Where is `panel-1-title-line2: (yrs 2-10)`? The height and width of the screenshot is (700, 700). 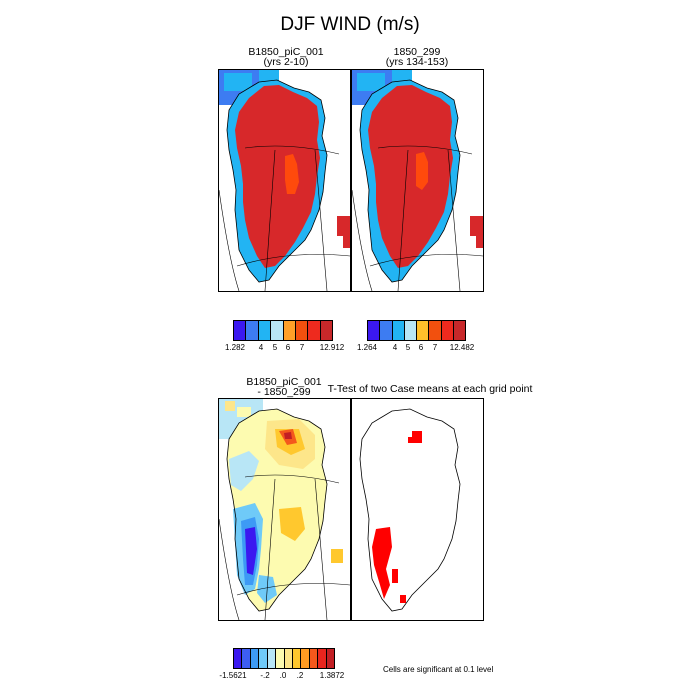 panel-1-title-line2: (yrs 2-10) is located at coordinates (286, 62).